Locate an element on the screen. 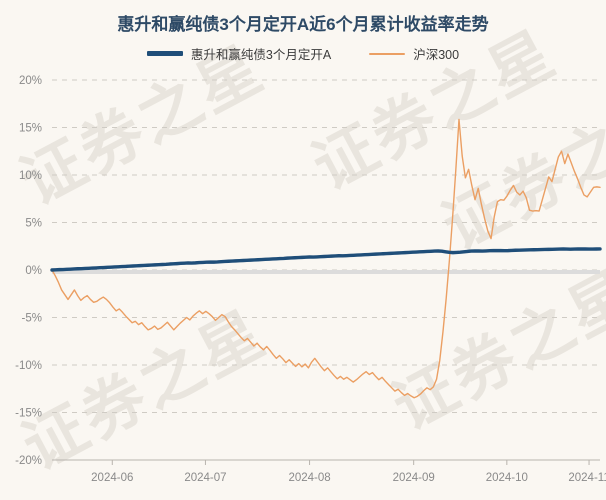 Image resolution: width=606 pixels, height=500 pixels. x-axis-tick-label: 2024-07 is located at coordinates (205, 478).